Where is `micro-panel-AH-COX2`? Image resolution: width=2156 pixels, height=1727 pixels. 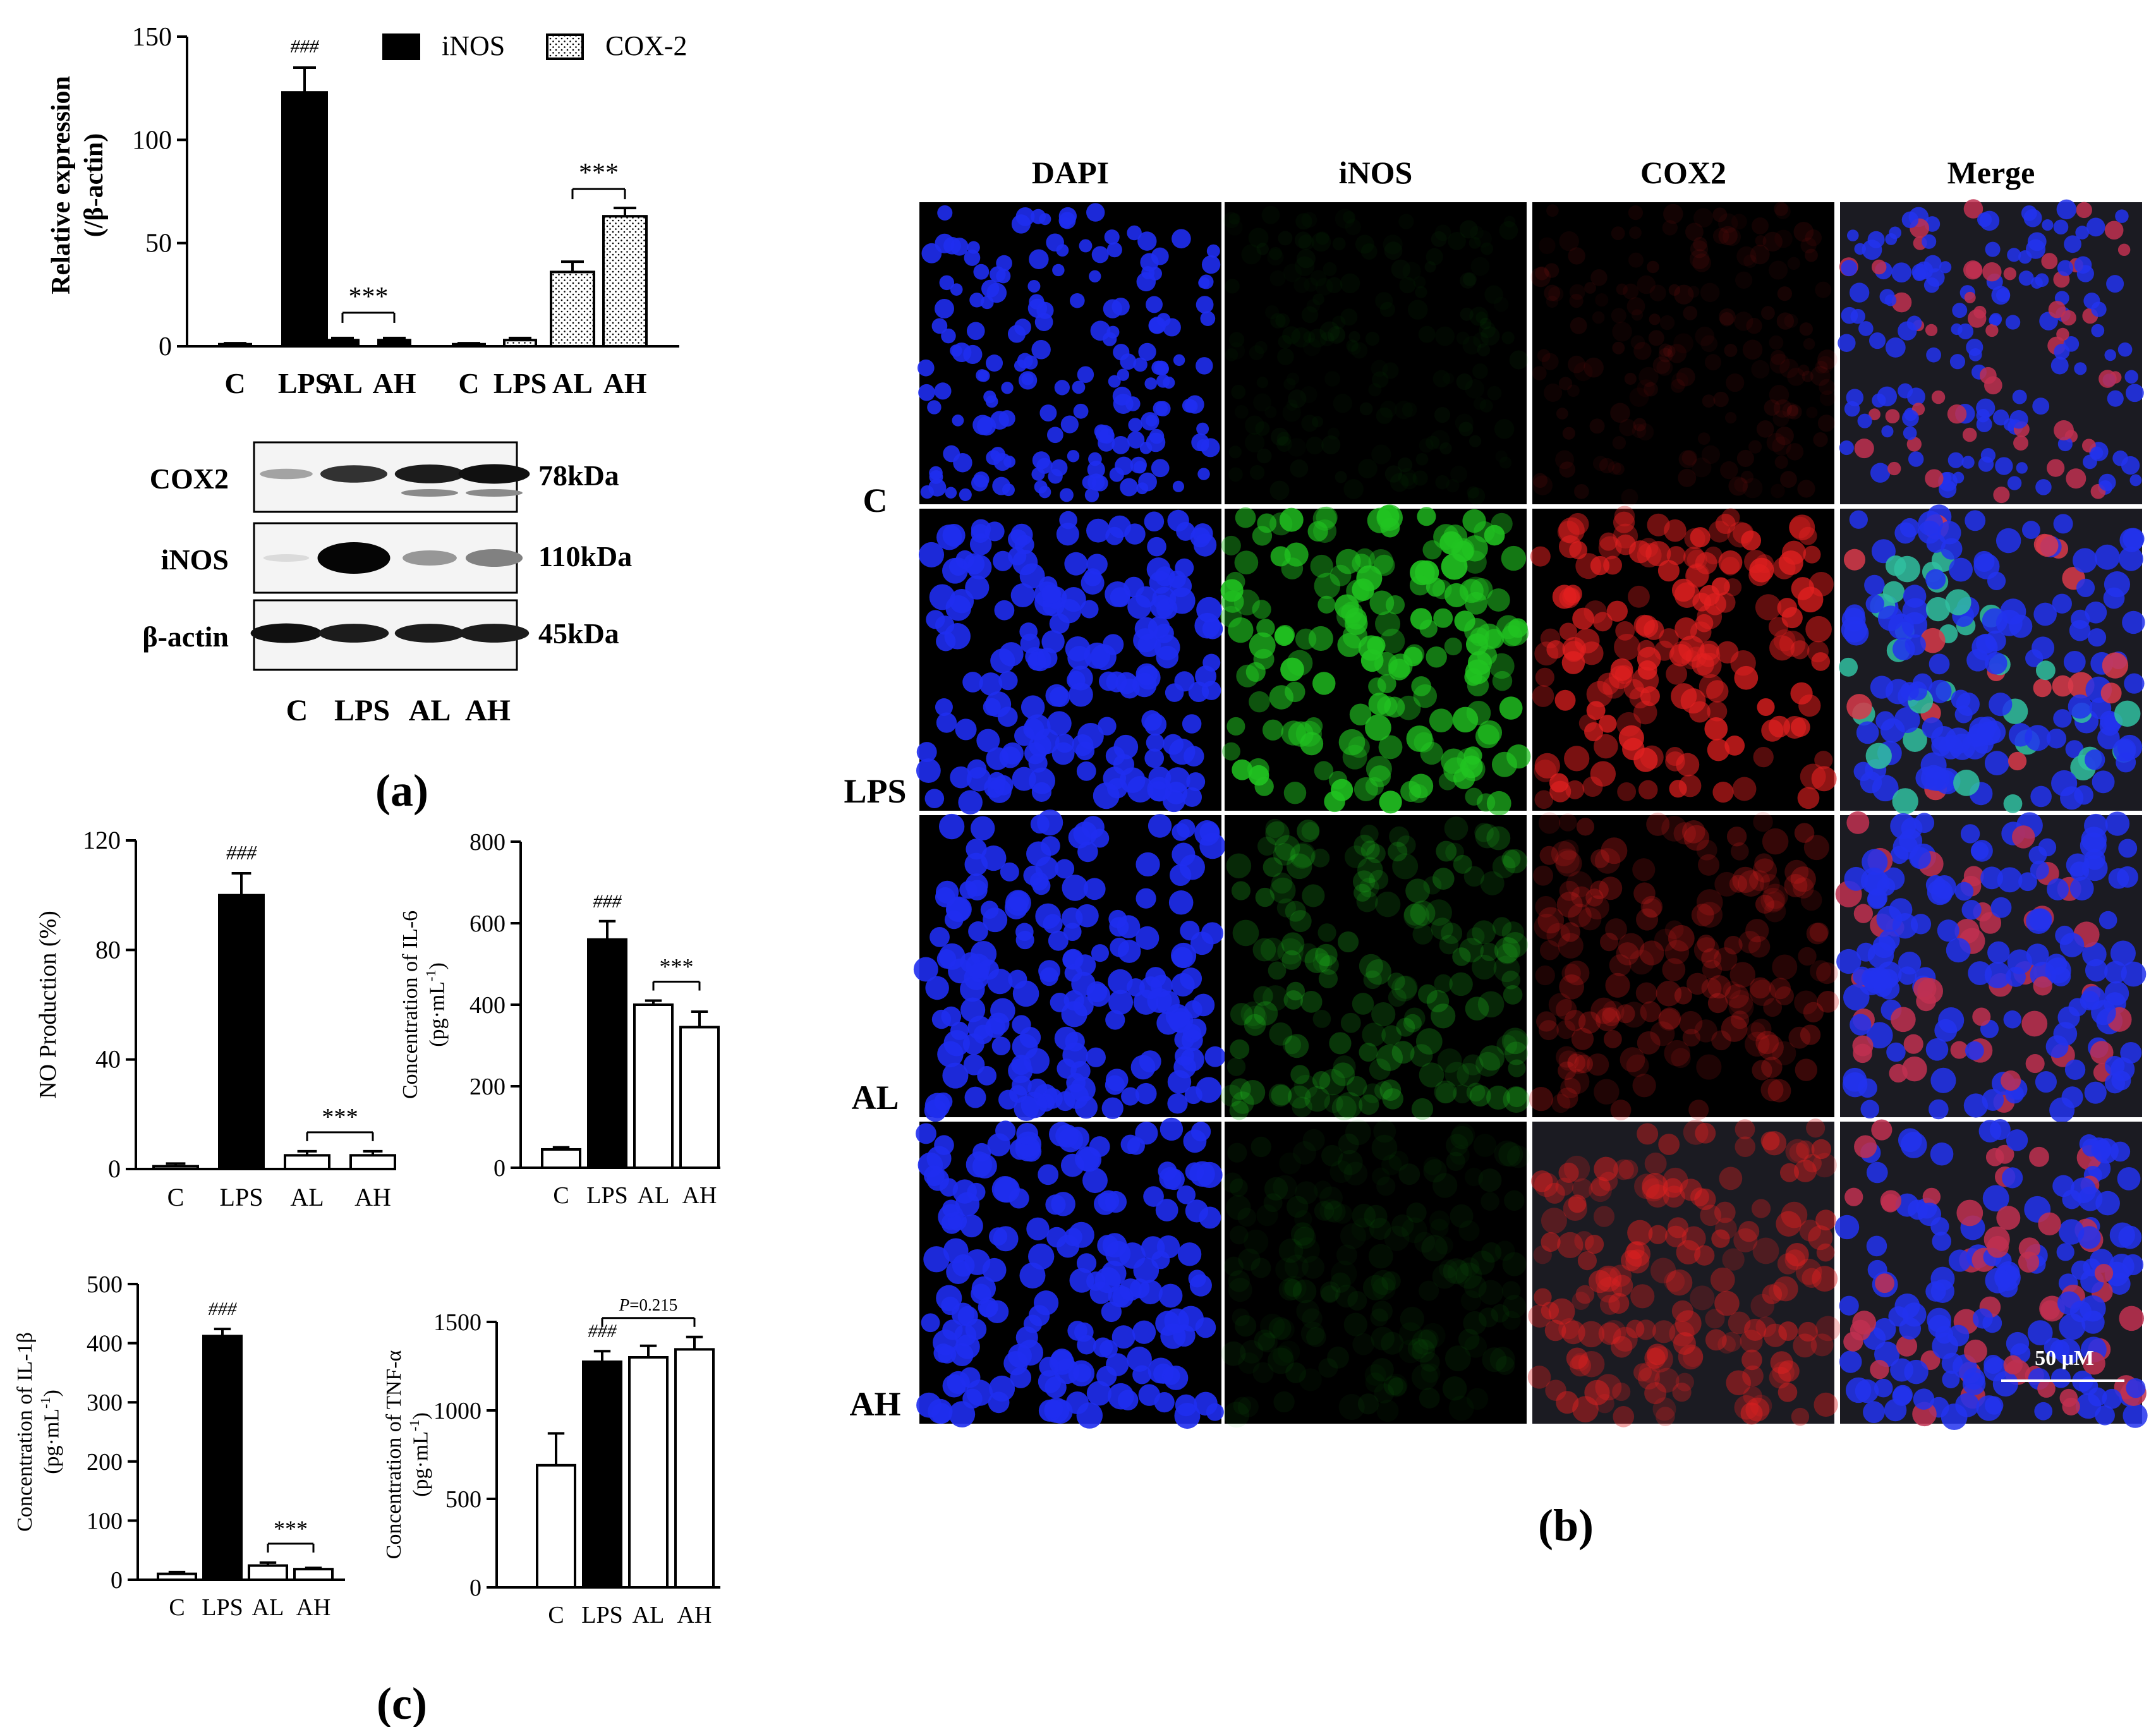
micro-panel-AH-COX2 is located at coordinates (1684, 1272).